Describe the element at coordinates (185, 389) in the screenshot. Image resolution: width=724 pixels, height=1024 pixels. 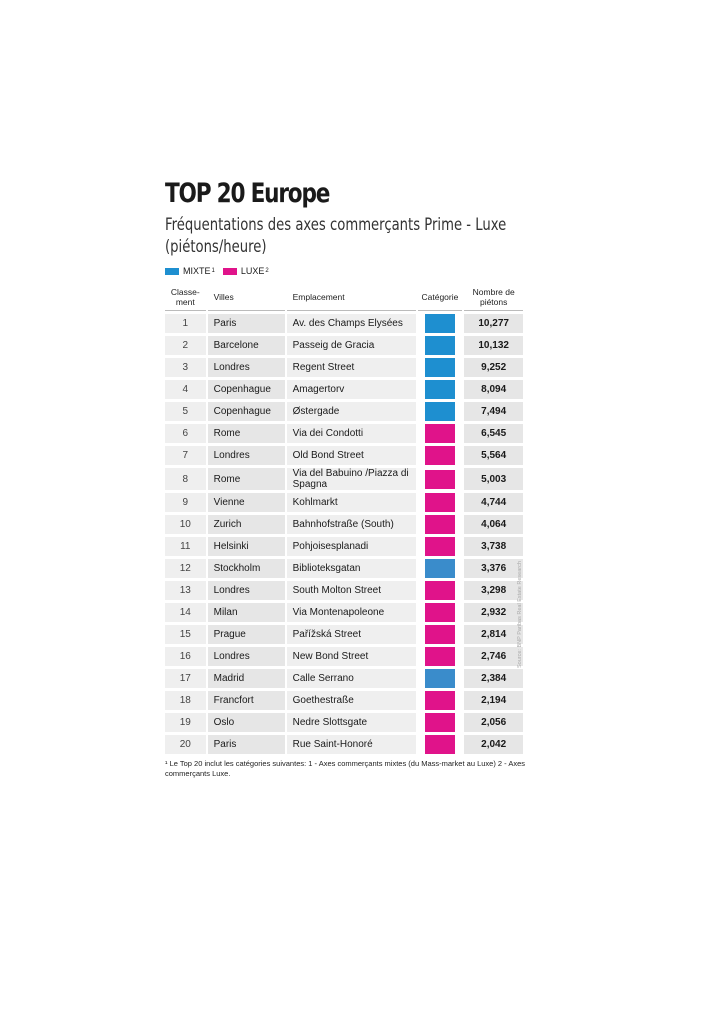
I see `cell-rank: 4` at that location.